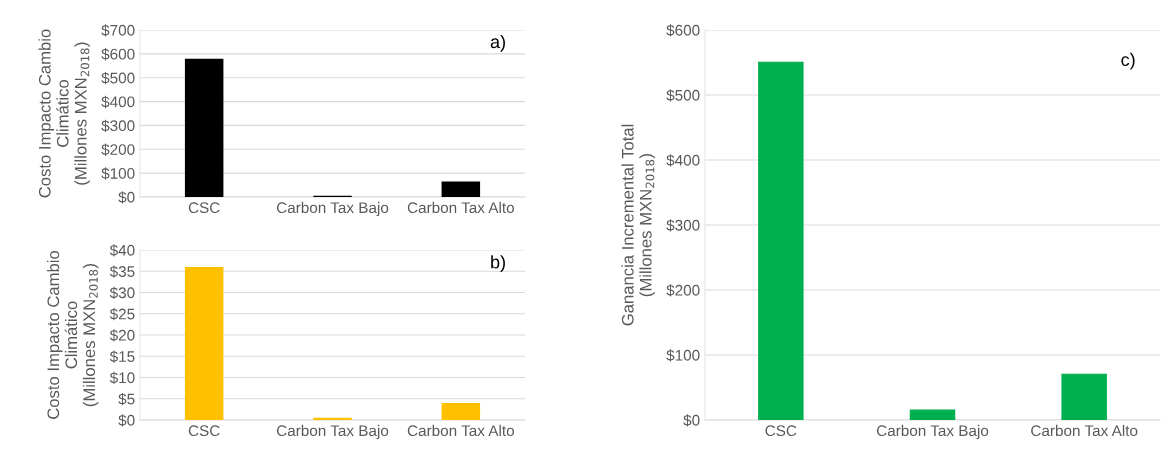 Image resolution: width=1172 pixels, height=451 pixels. What do you see at coordinates (122, 378) in the screenshot?
I see `y-tick-label: $10` at bounding box center [122, 378].